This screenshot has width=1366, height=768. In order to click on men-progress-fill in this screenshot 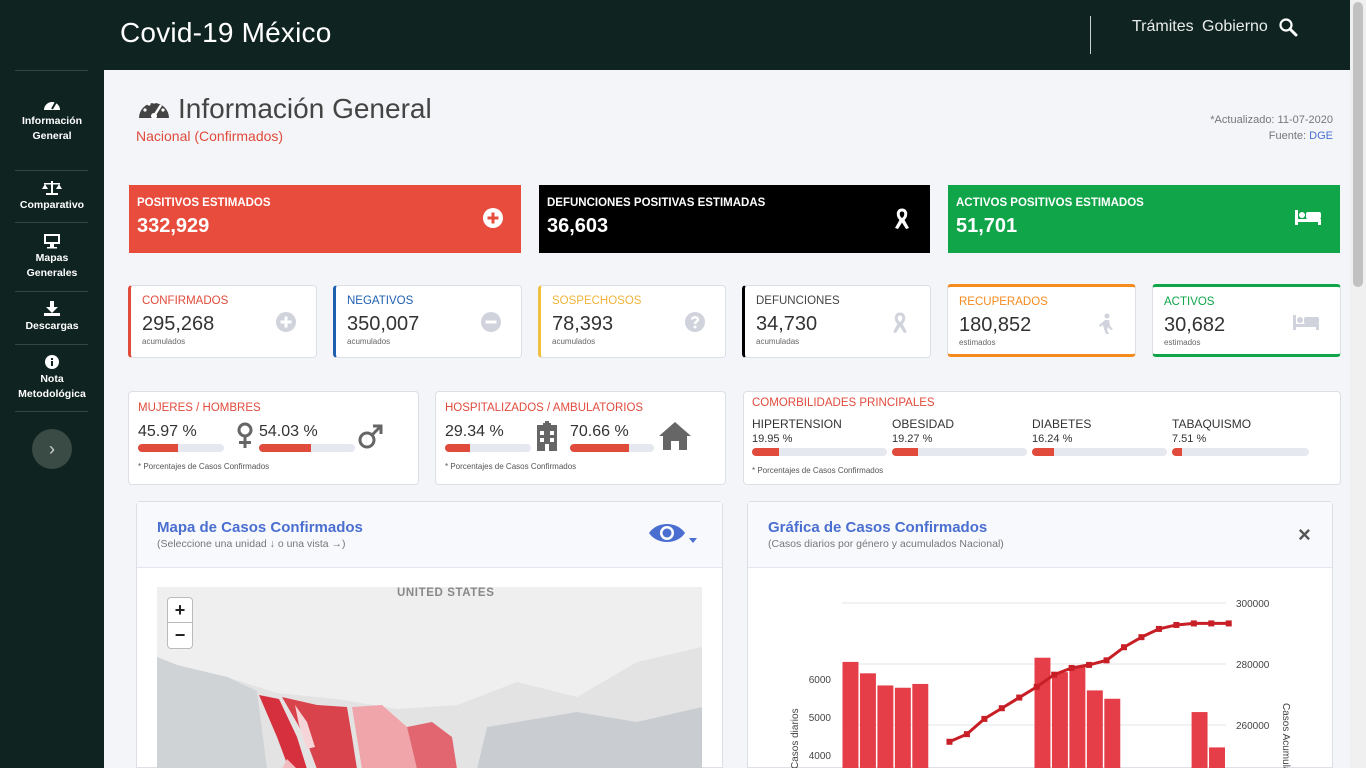, I will do `click(285, 448)`.